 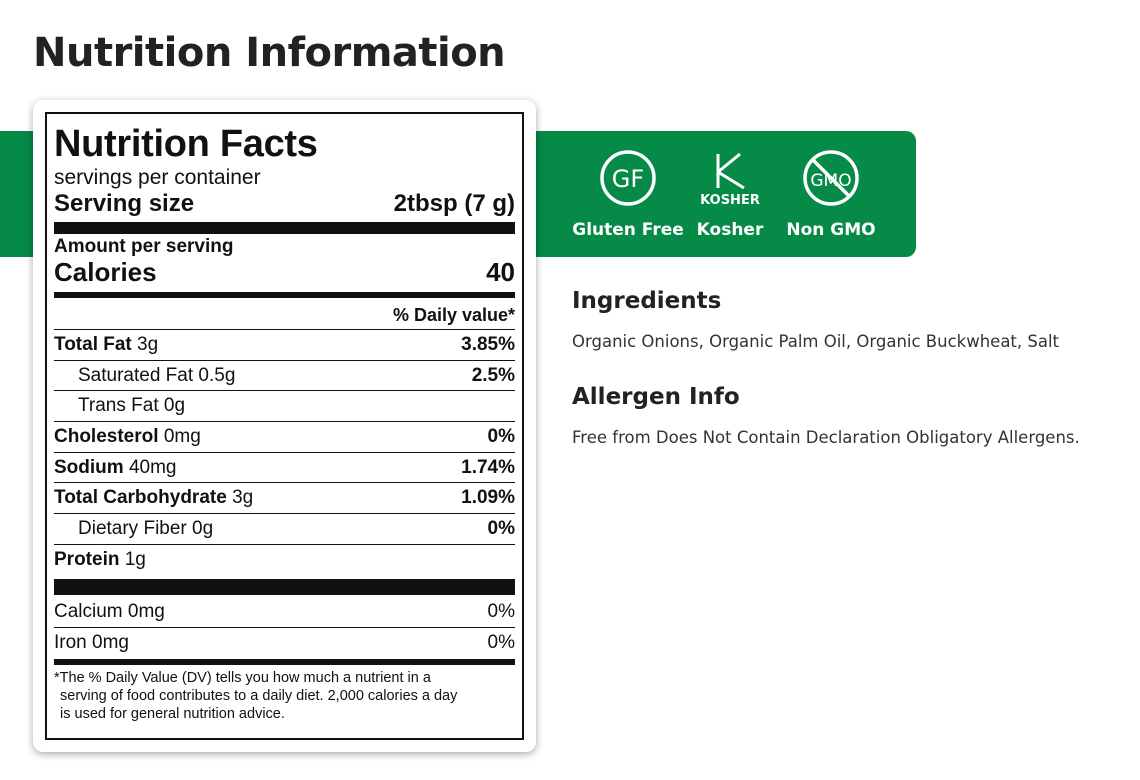 I want to click on non-gmo-icon: GMO, so click(x=831, y=178).